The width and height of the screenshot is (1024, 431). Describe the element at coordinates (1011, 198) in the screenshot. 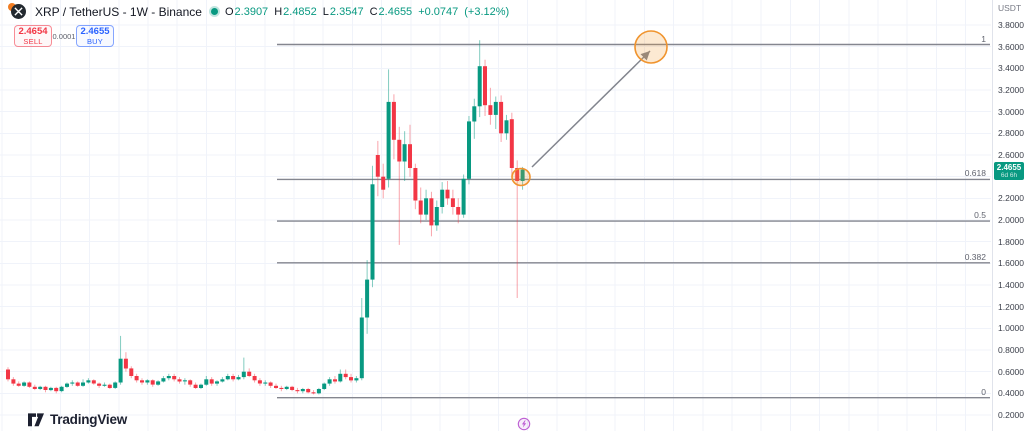

I see `price-tick-label: 2.2000` at that location.